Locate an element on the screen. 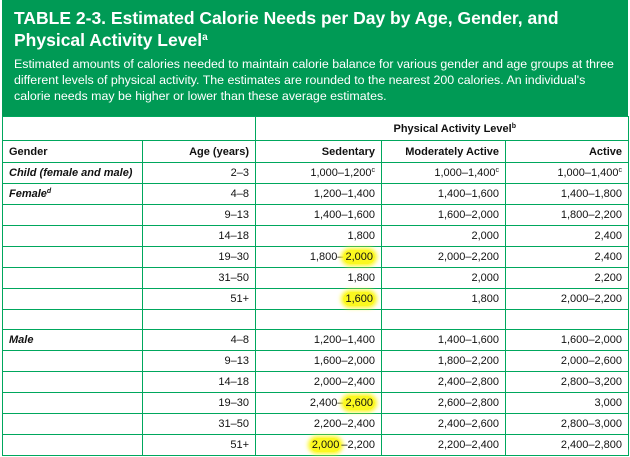 This screenshot has height=457, width=630. sedentary-value-part: 2,400– is located at coordinates (326, 403).